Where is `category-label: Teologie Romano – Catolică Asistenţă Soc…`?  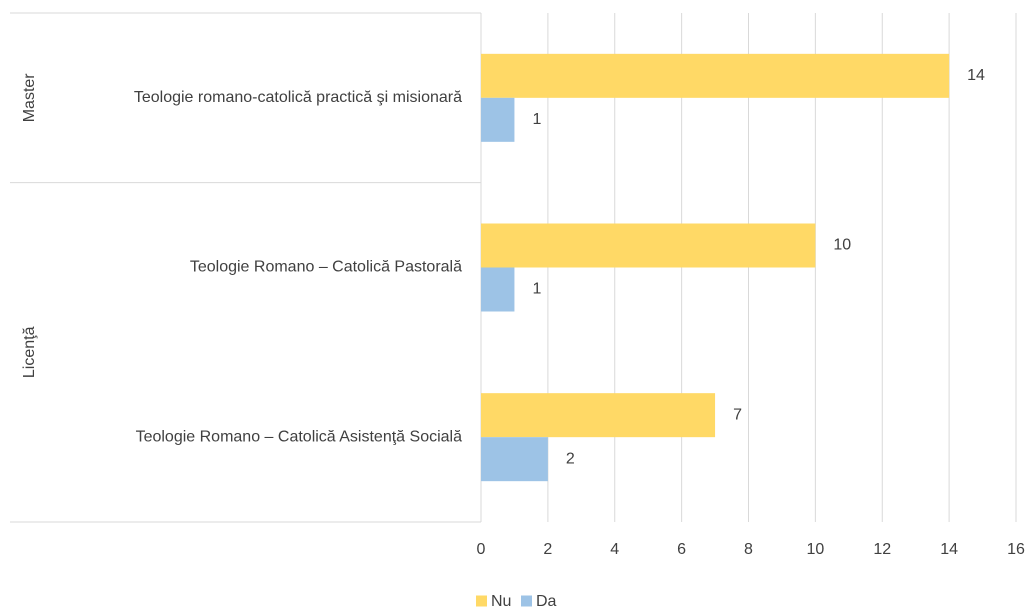 category-label: Teologie Romano – Catolică Asistenţă Soc… is located at coordinates (299, 436).